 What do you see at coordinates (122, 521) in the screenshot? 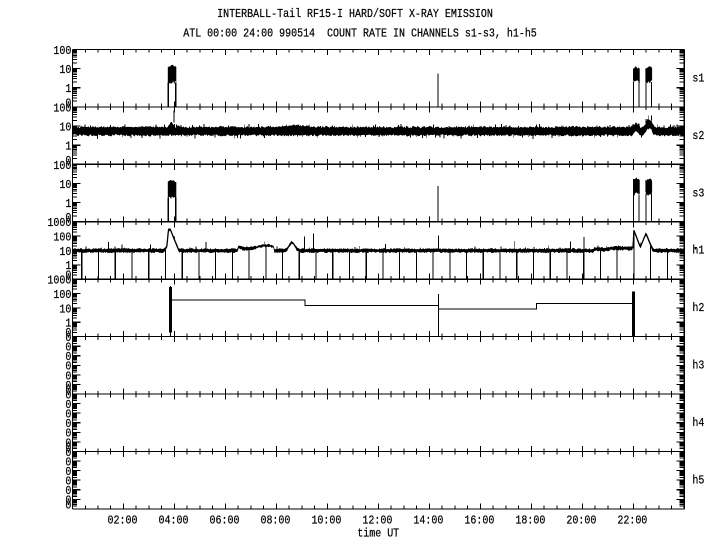
I see `svg-text: 02:00` at bounding box center [122, 521].